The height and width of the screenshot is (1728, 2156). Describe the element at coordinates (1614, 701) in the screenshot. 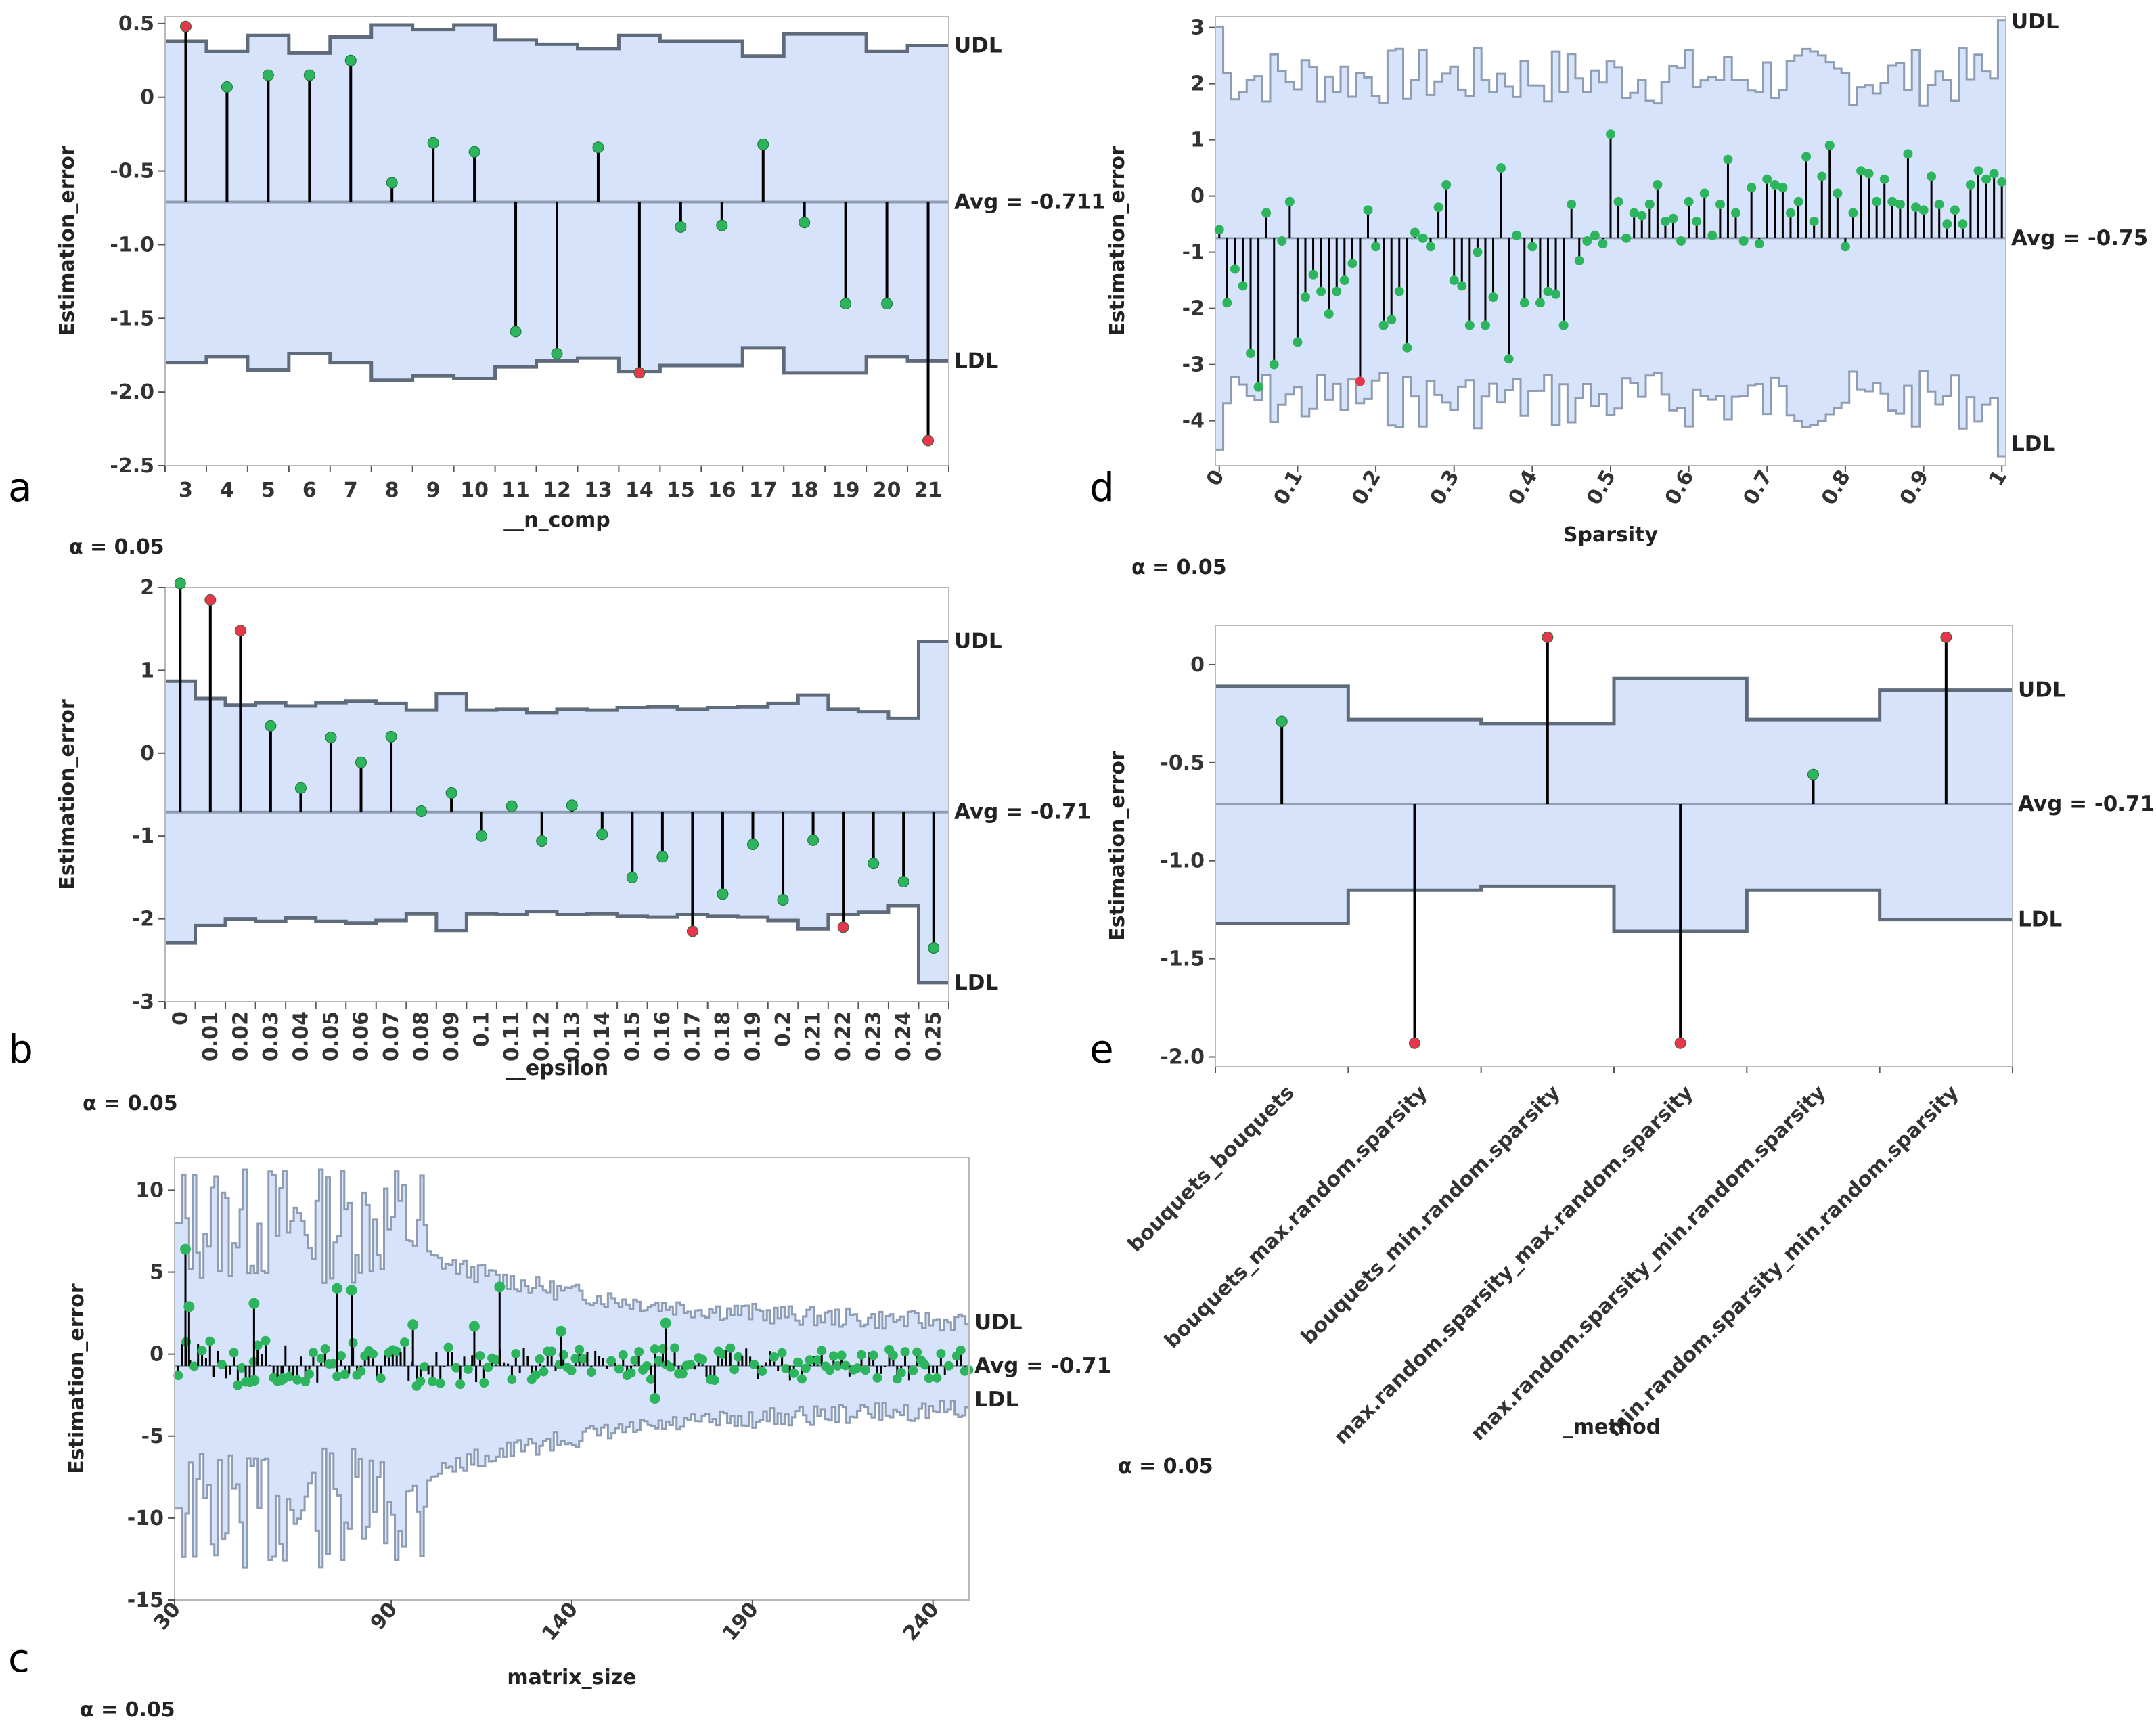

I see `udl-line-e` at that location.